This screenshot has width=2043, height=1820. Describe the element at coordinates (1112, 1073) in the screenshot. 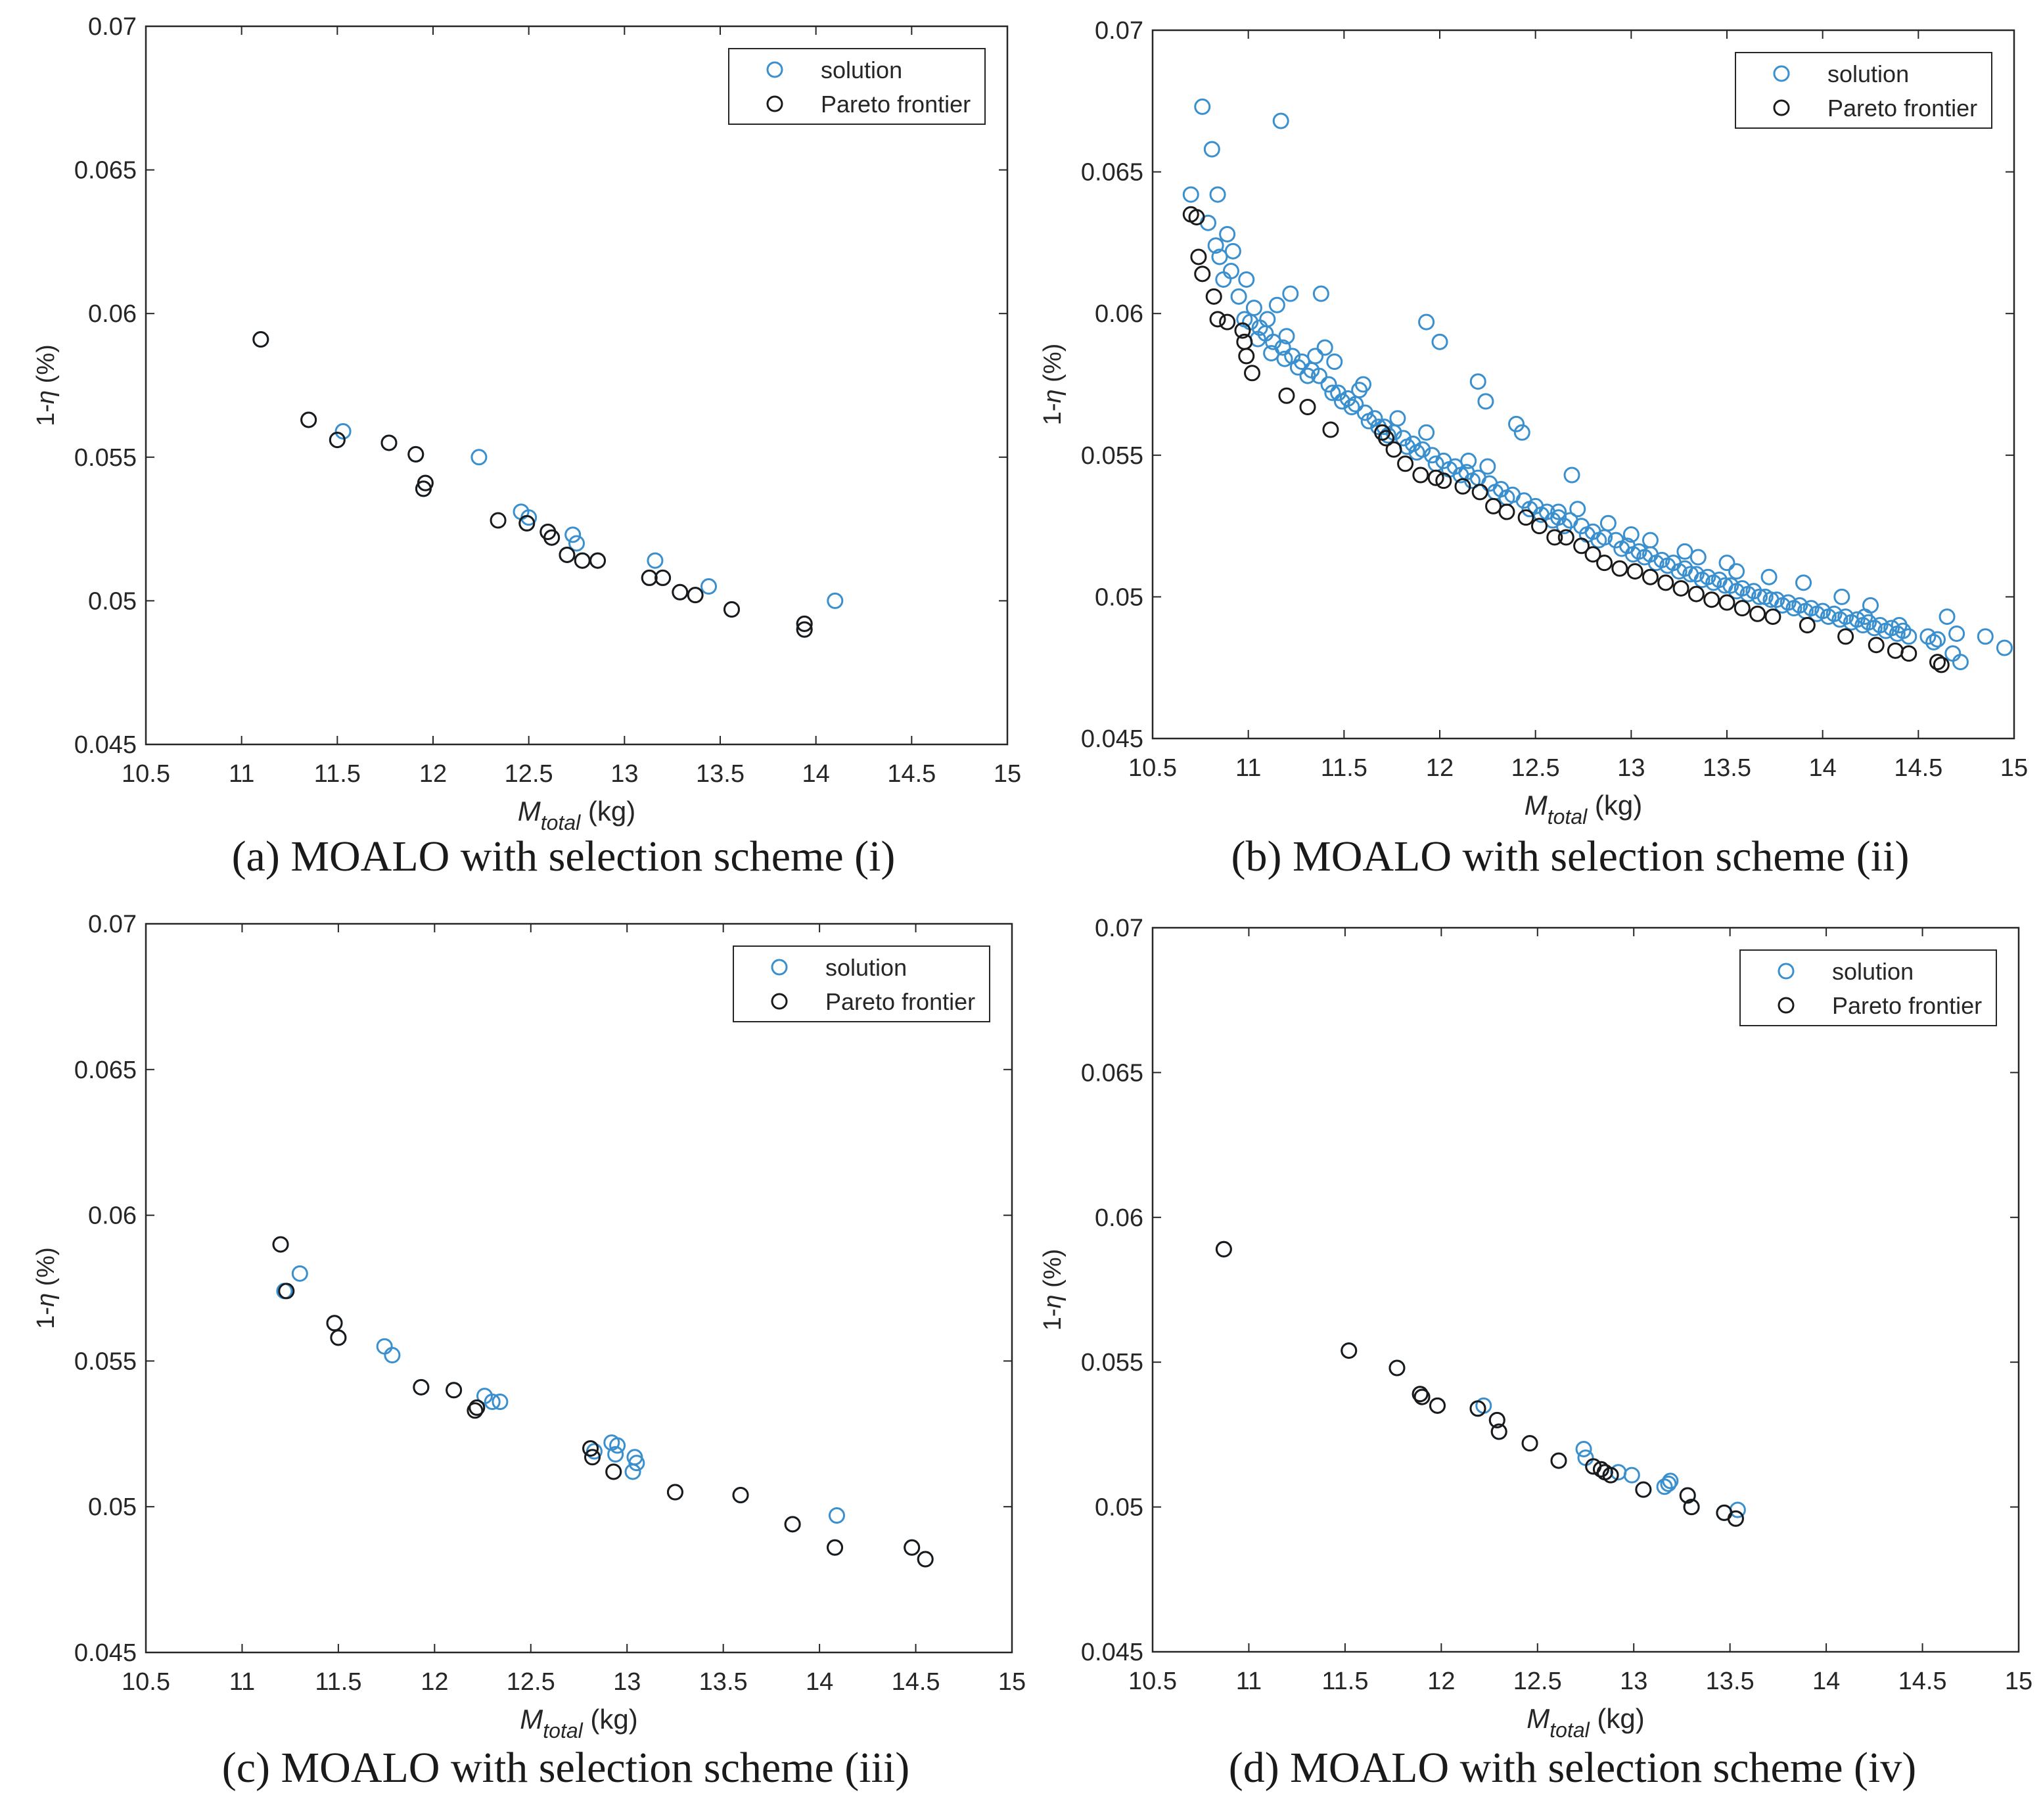

I see `y-tick-label: 0.065` at that location.